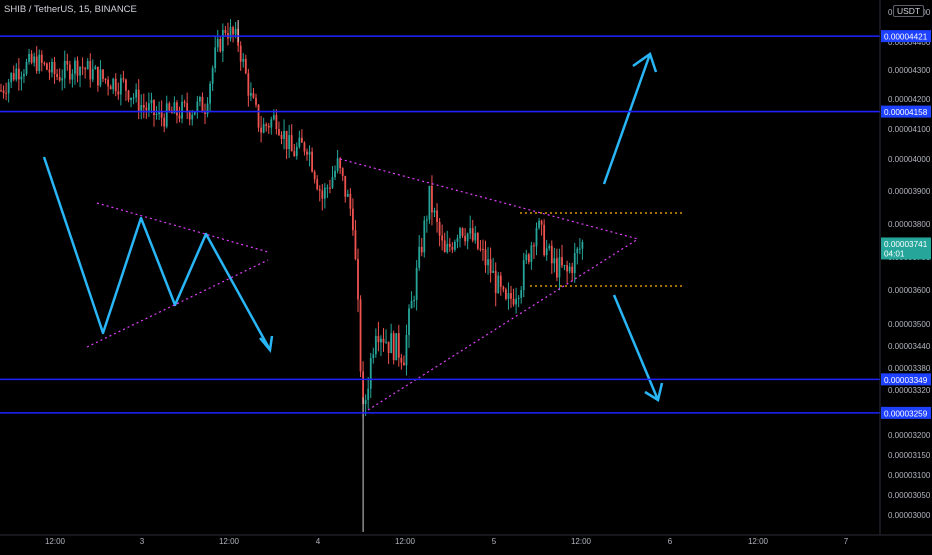 The image size is (932, 555). What do you see at coordinates (909, 224) in the screenshot?
I see `price-tick-label: 0.00003800` at bounding box center [909, 224].